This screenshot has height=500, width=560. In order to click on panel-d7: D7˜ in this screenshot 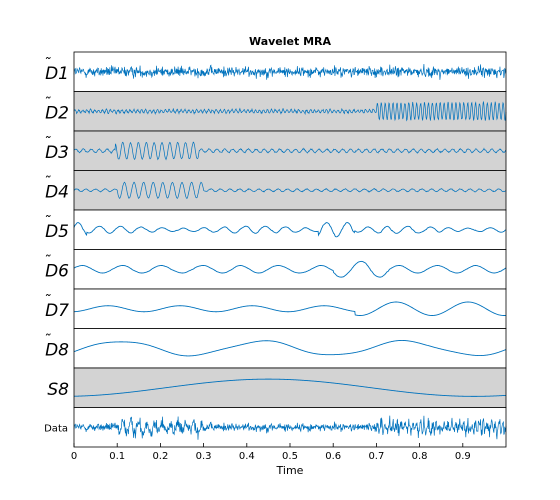, I will do `click(275, 308)`.